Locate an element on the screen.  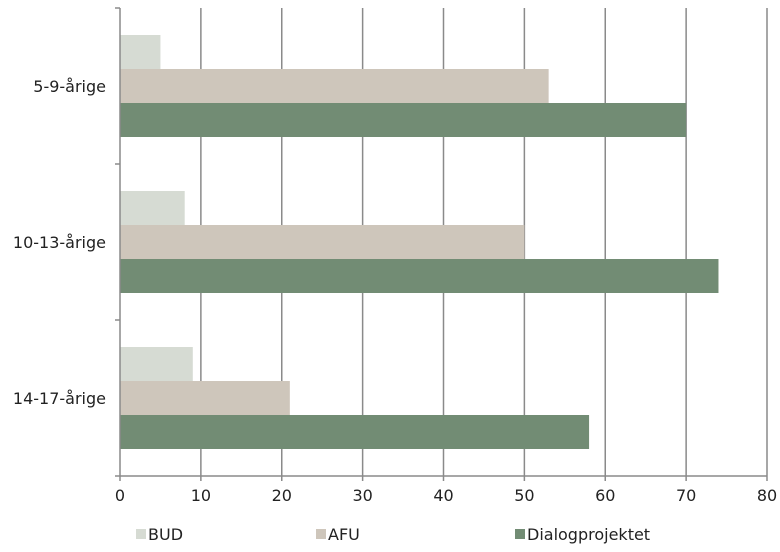
category-label-1: 10-13-årige is located at coordinates (59, 242).